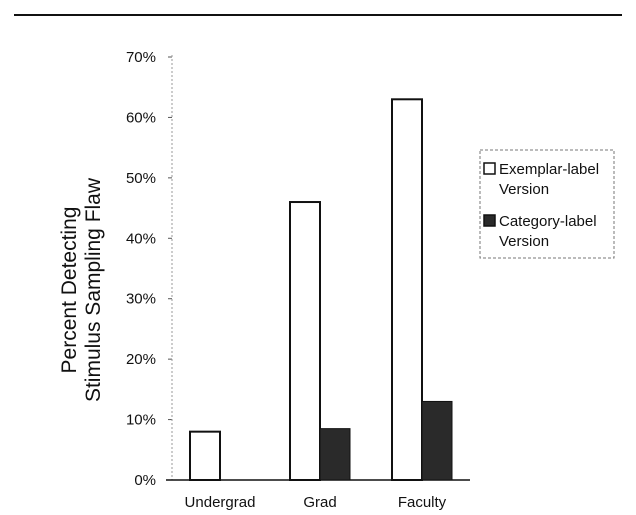 The height and width of the screenshot is (515, 636). What do you see at coordinates (220, 502) in the screenshot?
I see `x-category-label: Undergrad` at bounding box center [220, 502].